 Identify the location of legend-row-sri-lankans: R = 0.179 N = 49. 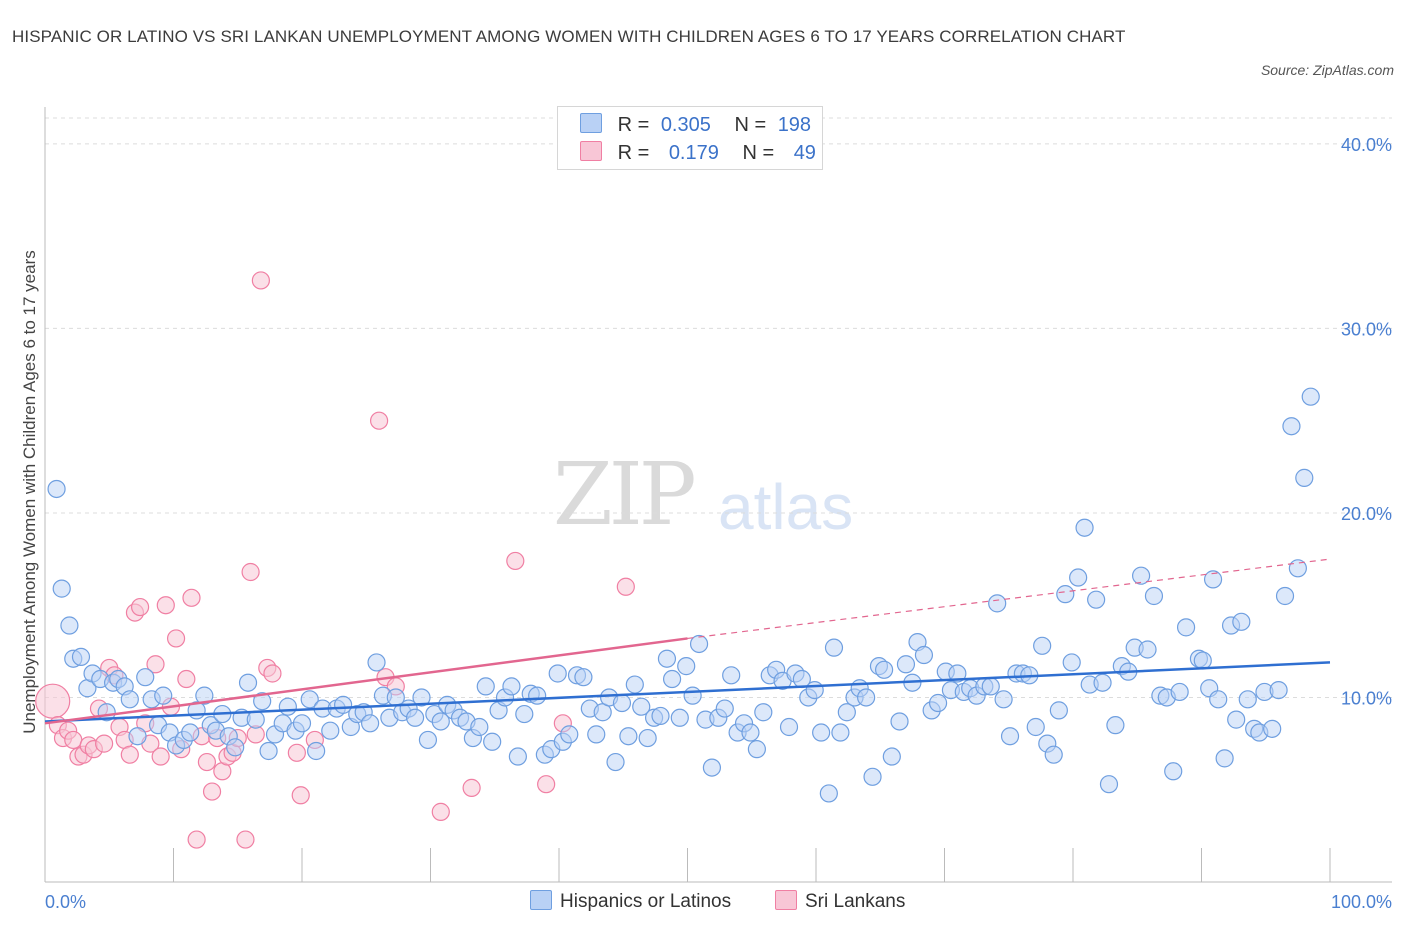
(698, 153).